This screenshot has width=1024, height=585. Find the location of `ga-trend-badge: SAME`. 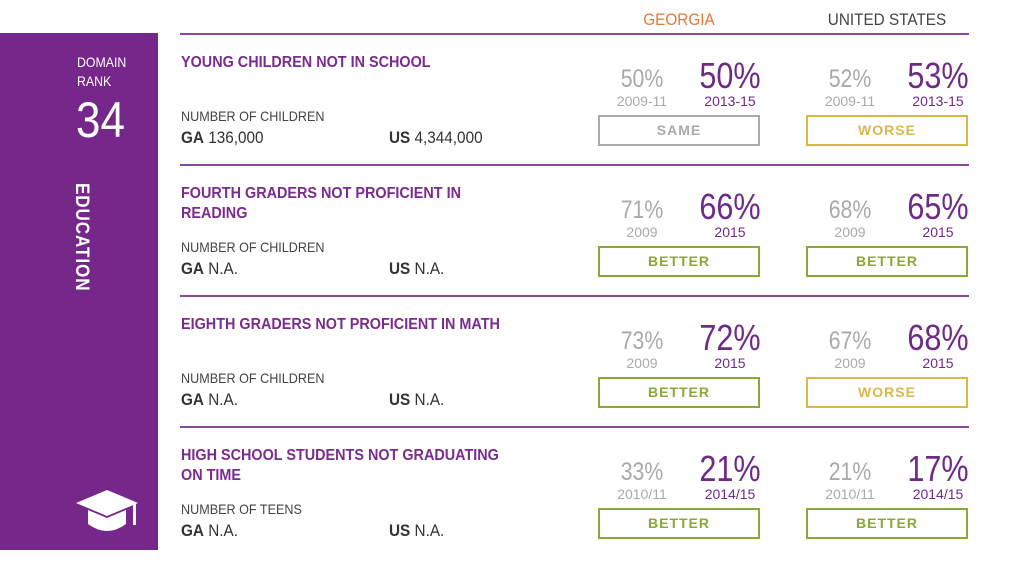

ga-trend-badge: SAME is located at coordinates (679, 130).